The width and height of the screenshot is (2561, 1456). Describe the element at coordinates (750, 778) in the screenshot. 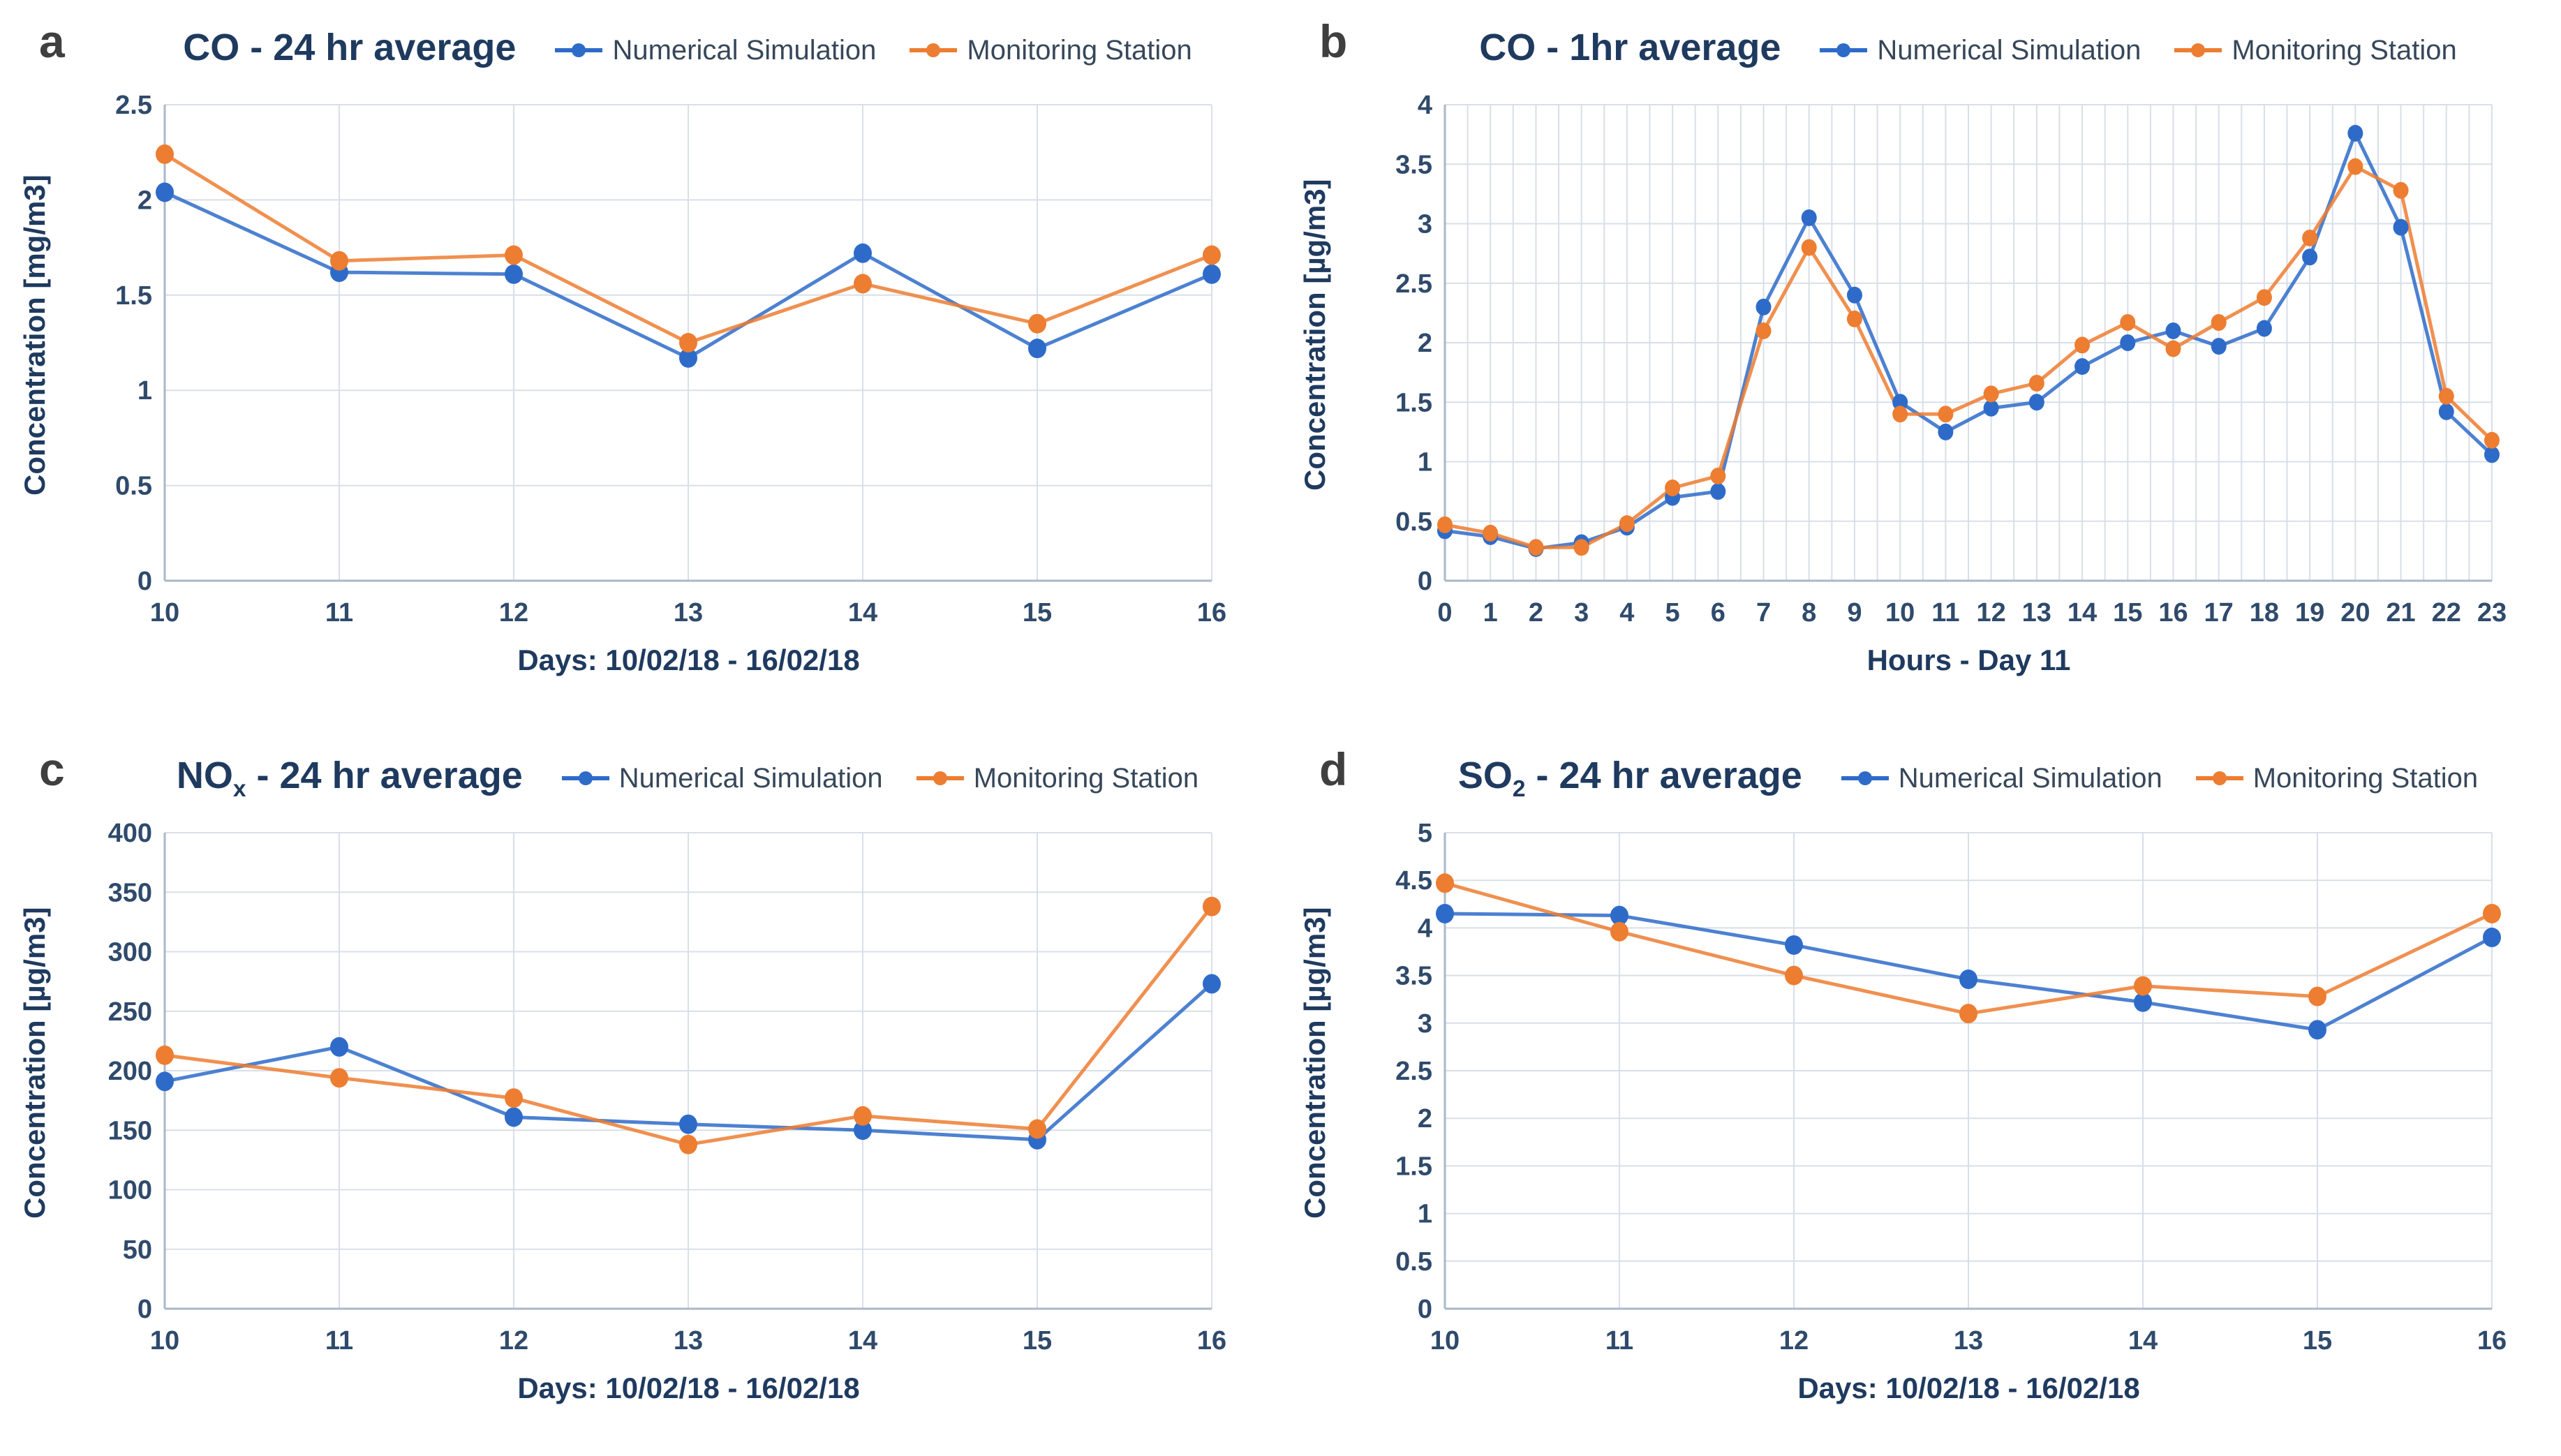

I see `legend-label: Numerical Simulation` at that location.